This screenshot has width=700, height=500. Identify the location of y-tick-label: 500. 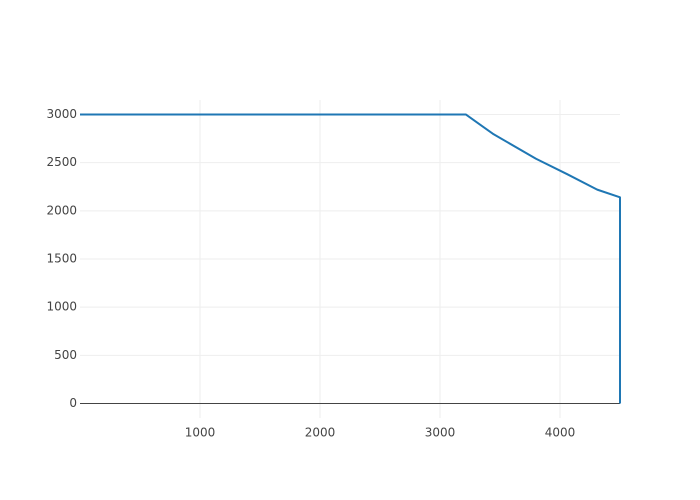
(65, 355).